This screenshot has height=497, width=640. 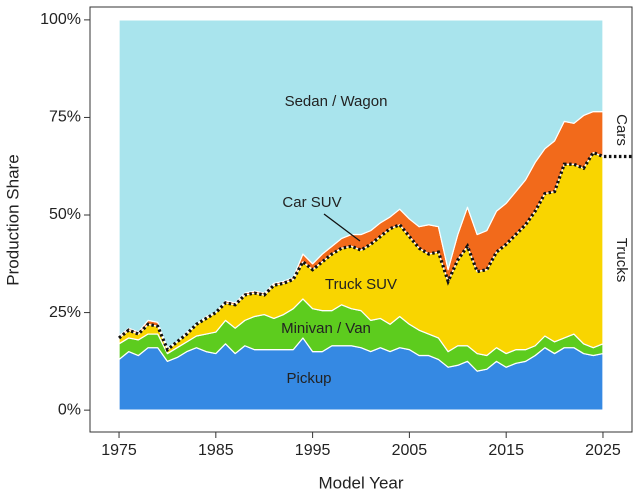 What do you see at coordinates (119, 450) in the screenshot?
I see `x-tick-label: 1975` at bounding box center [119, 450].